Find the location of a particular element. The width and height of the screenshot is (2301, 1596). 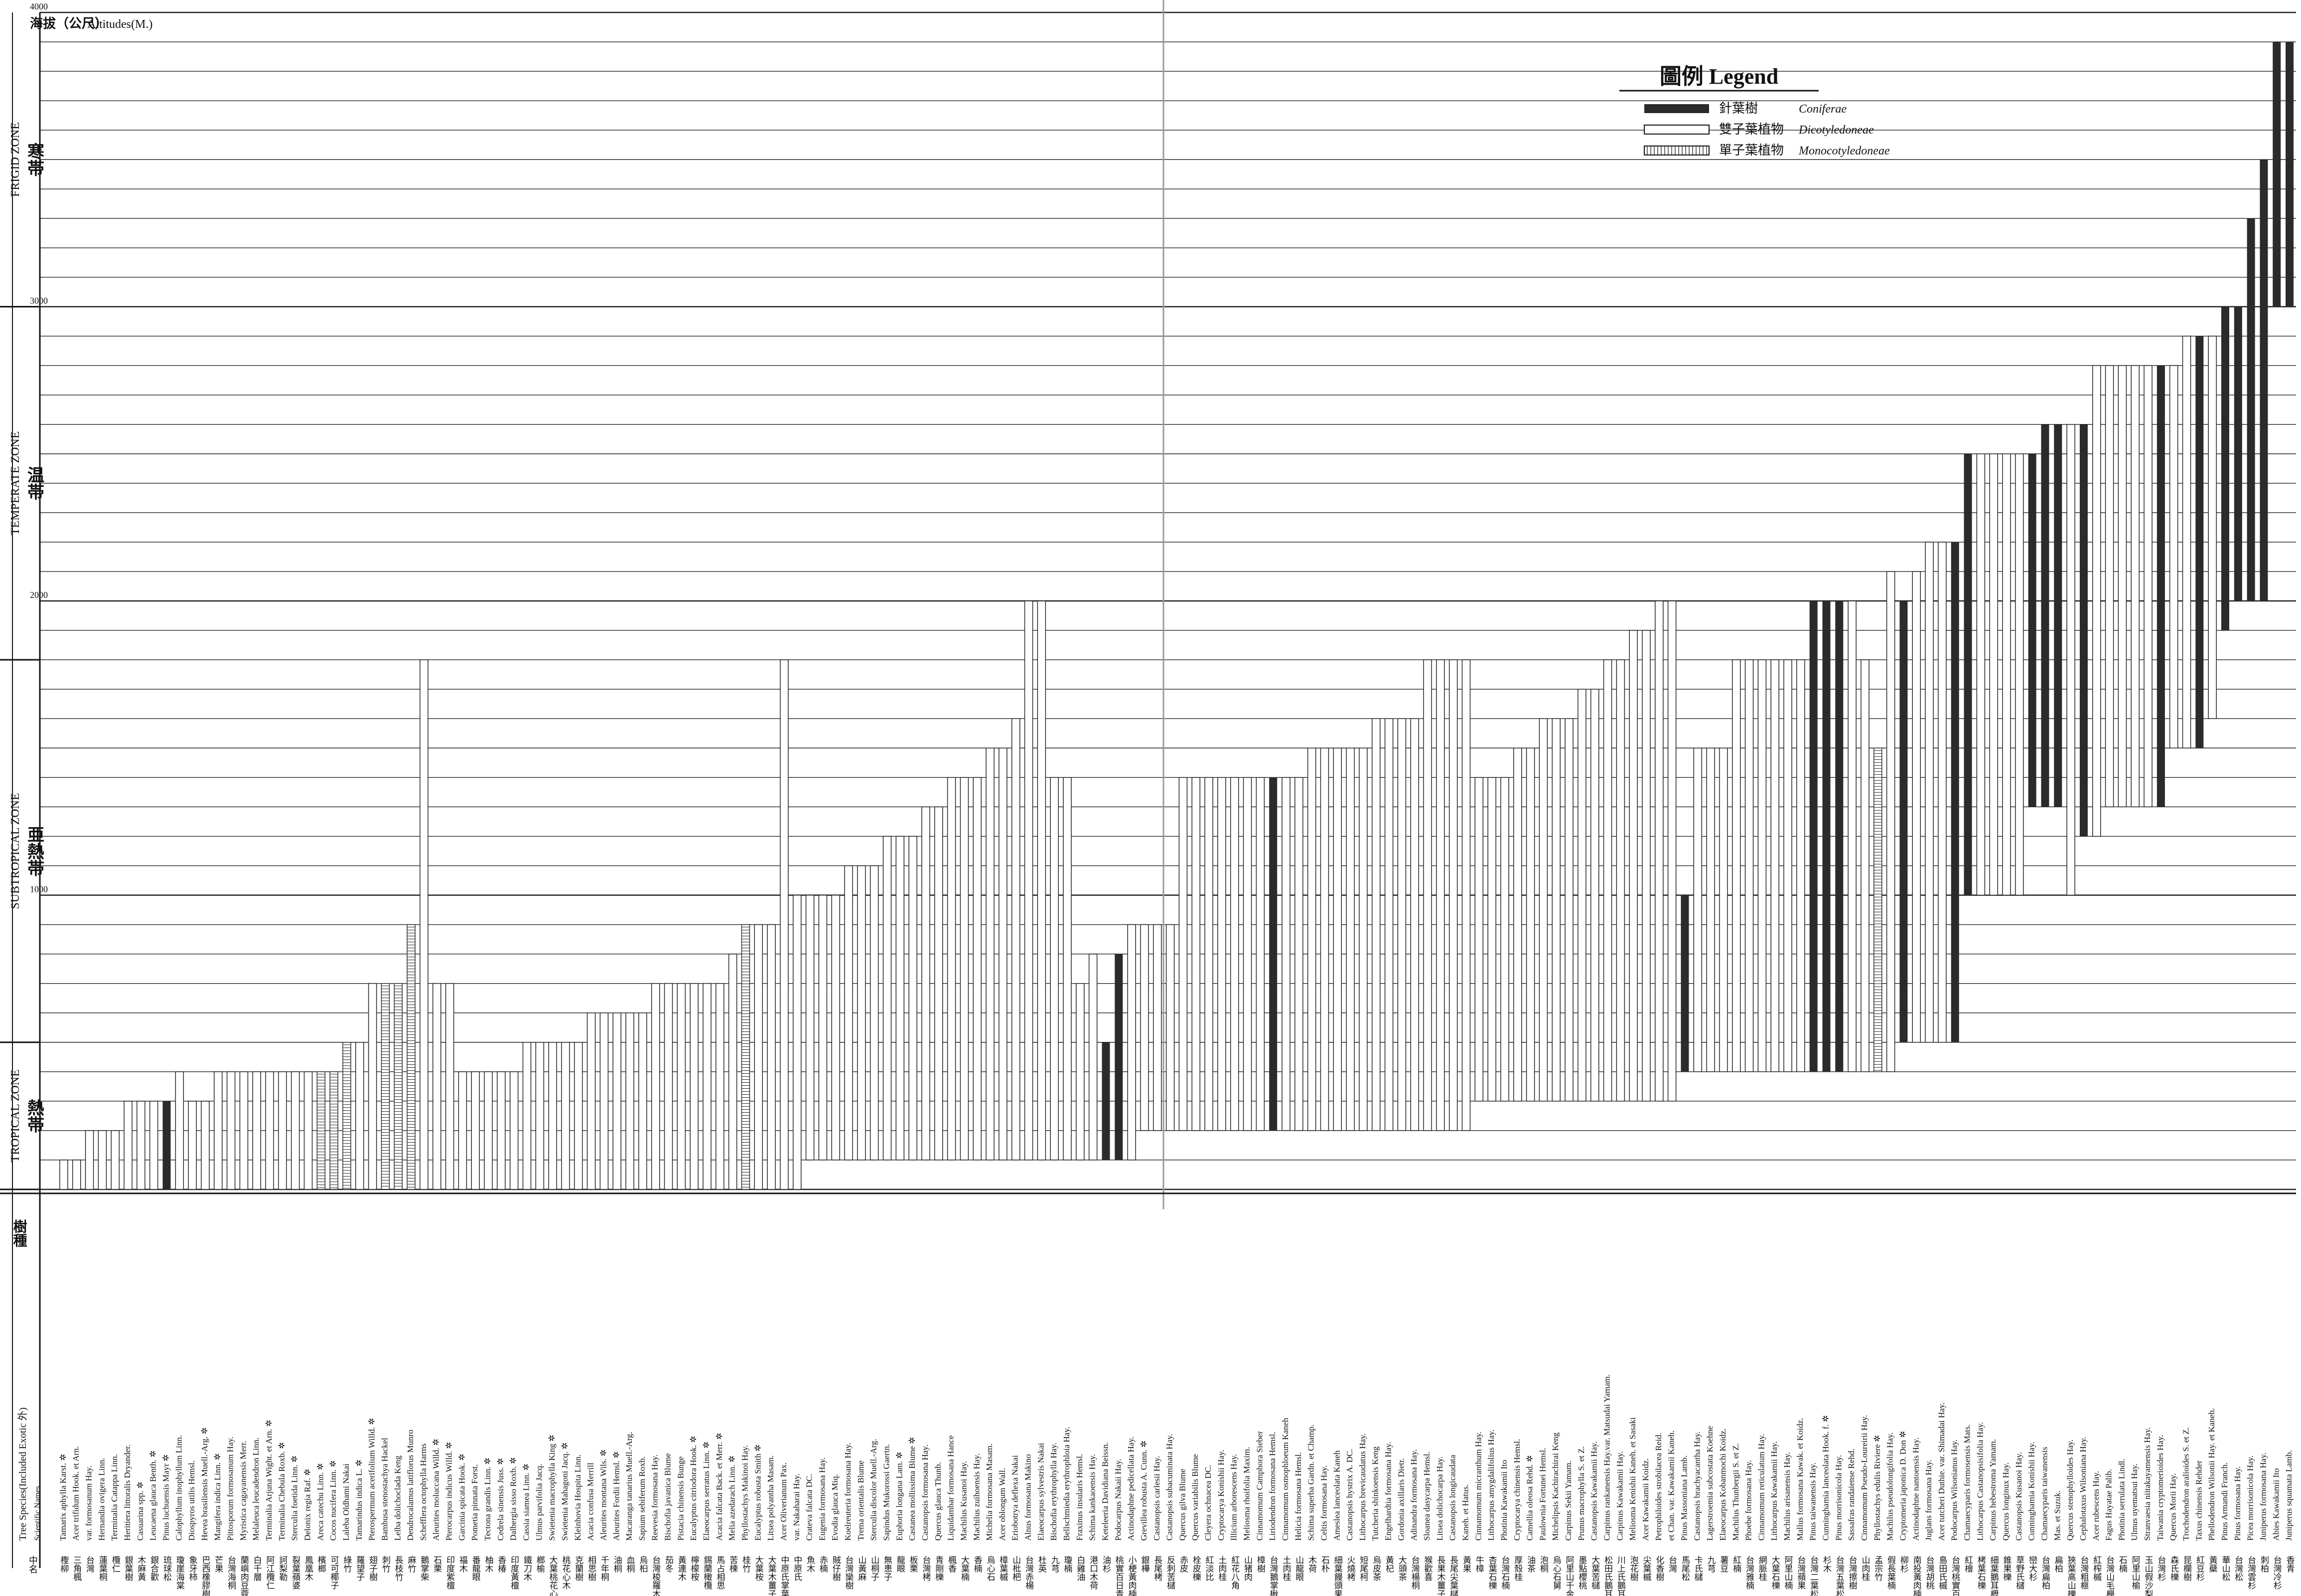

species-chinese-name: 大葉桉 is located at coordinates (759, 1568).